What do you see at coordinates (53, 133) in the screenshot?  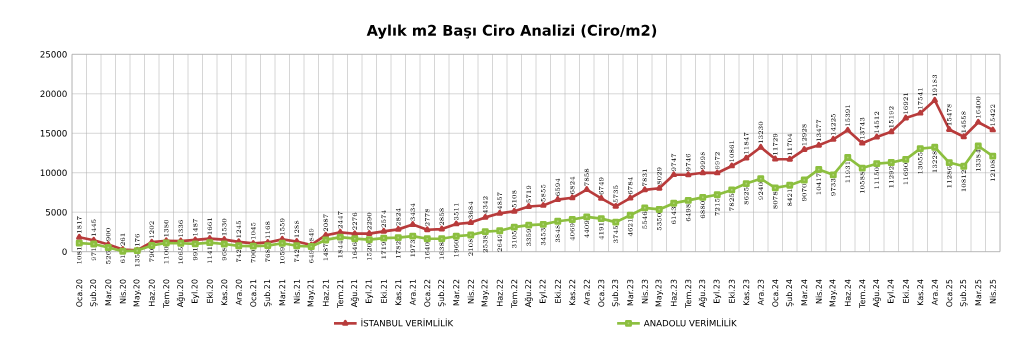 I see `y-tick-label: 15000` at bounding box center [53, 133].